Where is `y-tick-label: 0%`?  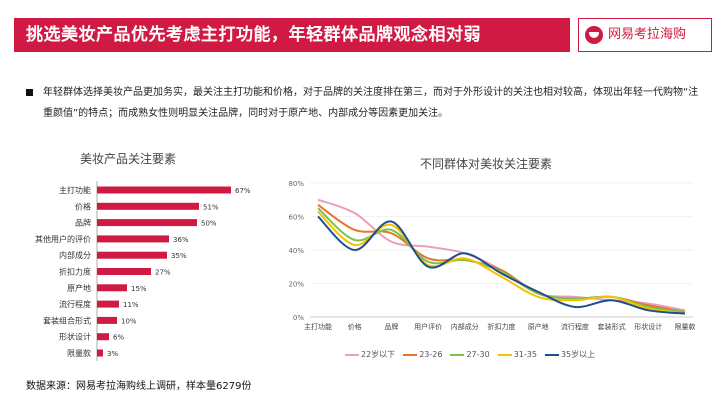
y-tick-label: 0% is located at coordinates (298, 318).